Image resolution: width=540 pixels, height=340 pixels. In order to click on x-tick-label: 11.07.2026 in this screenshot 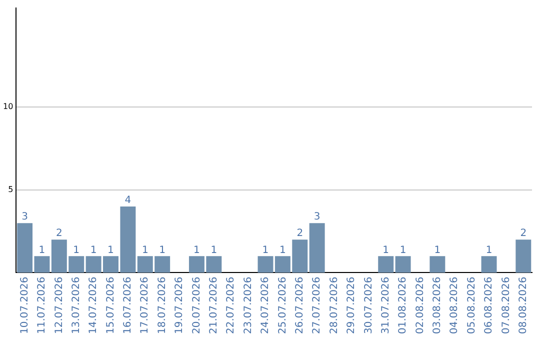, I will do `click(42, 305)`.